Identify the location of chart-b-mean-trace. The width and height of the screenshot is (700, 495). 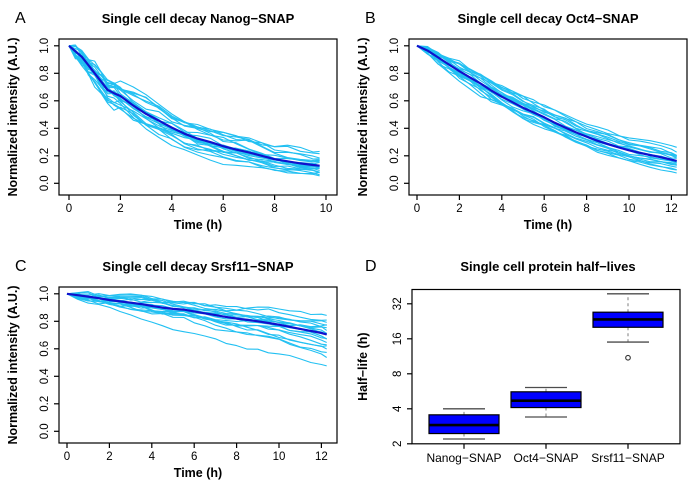
(546, 103).